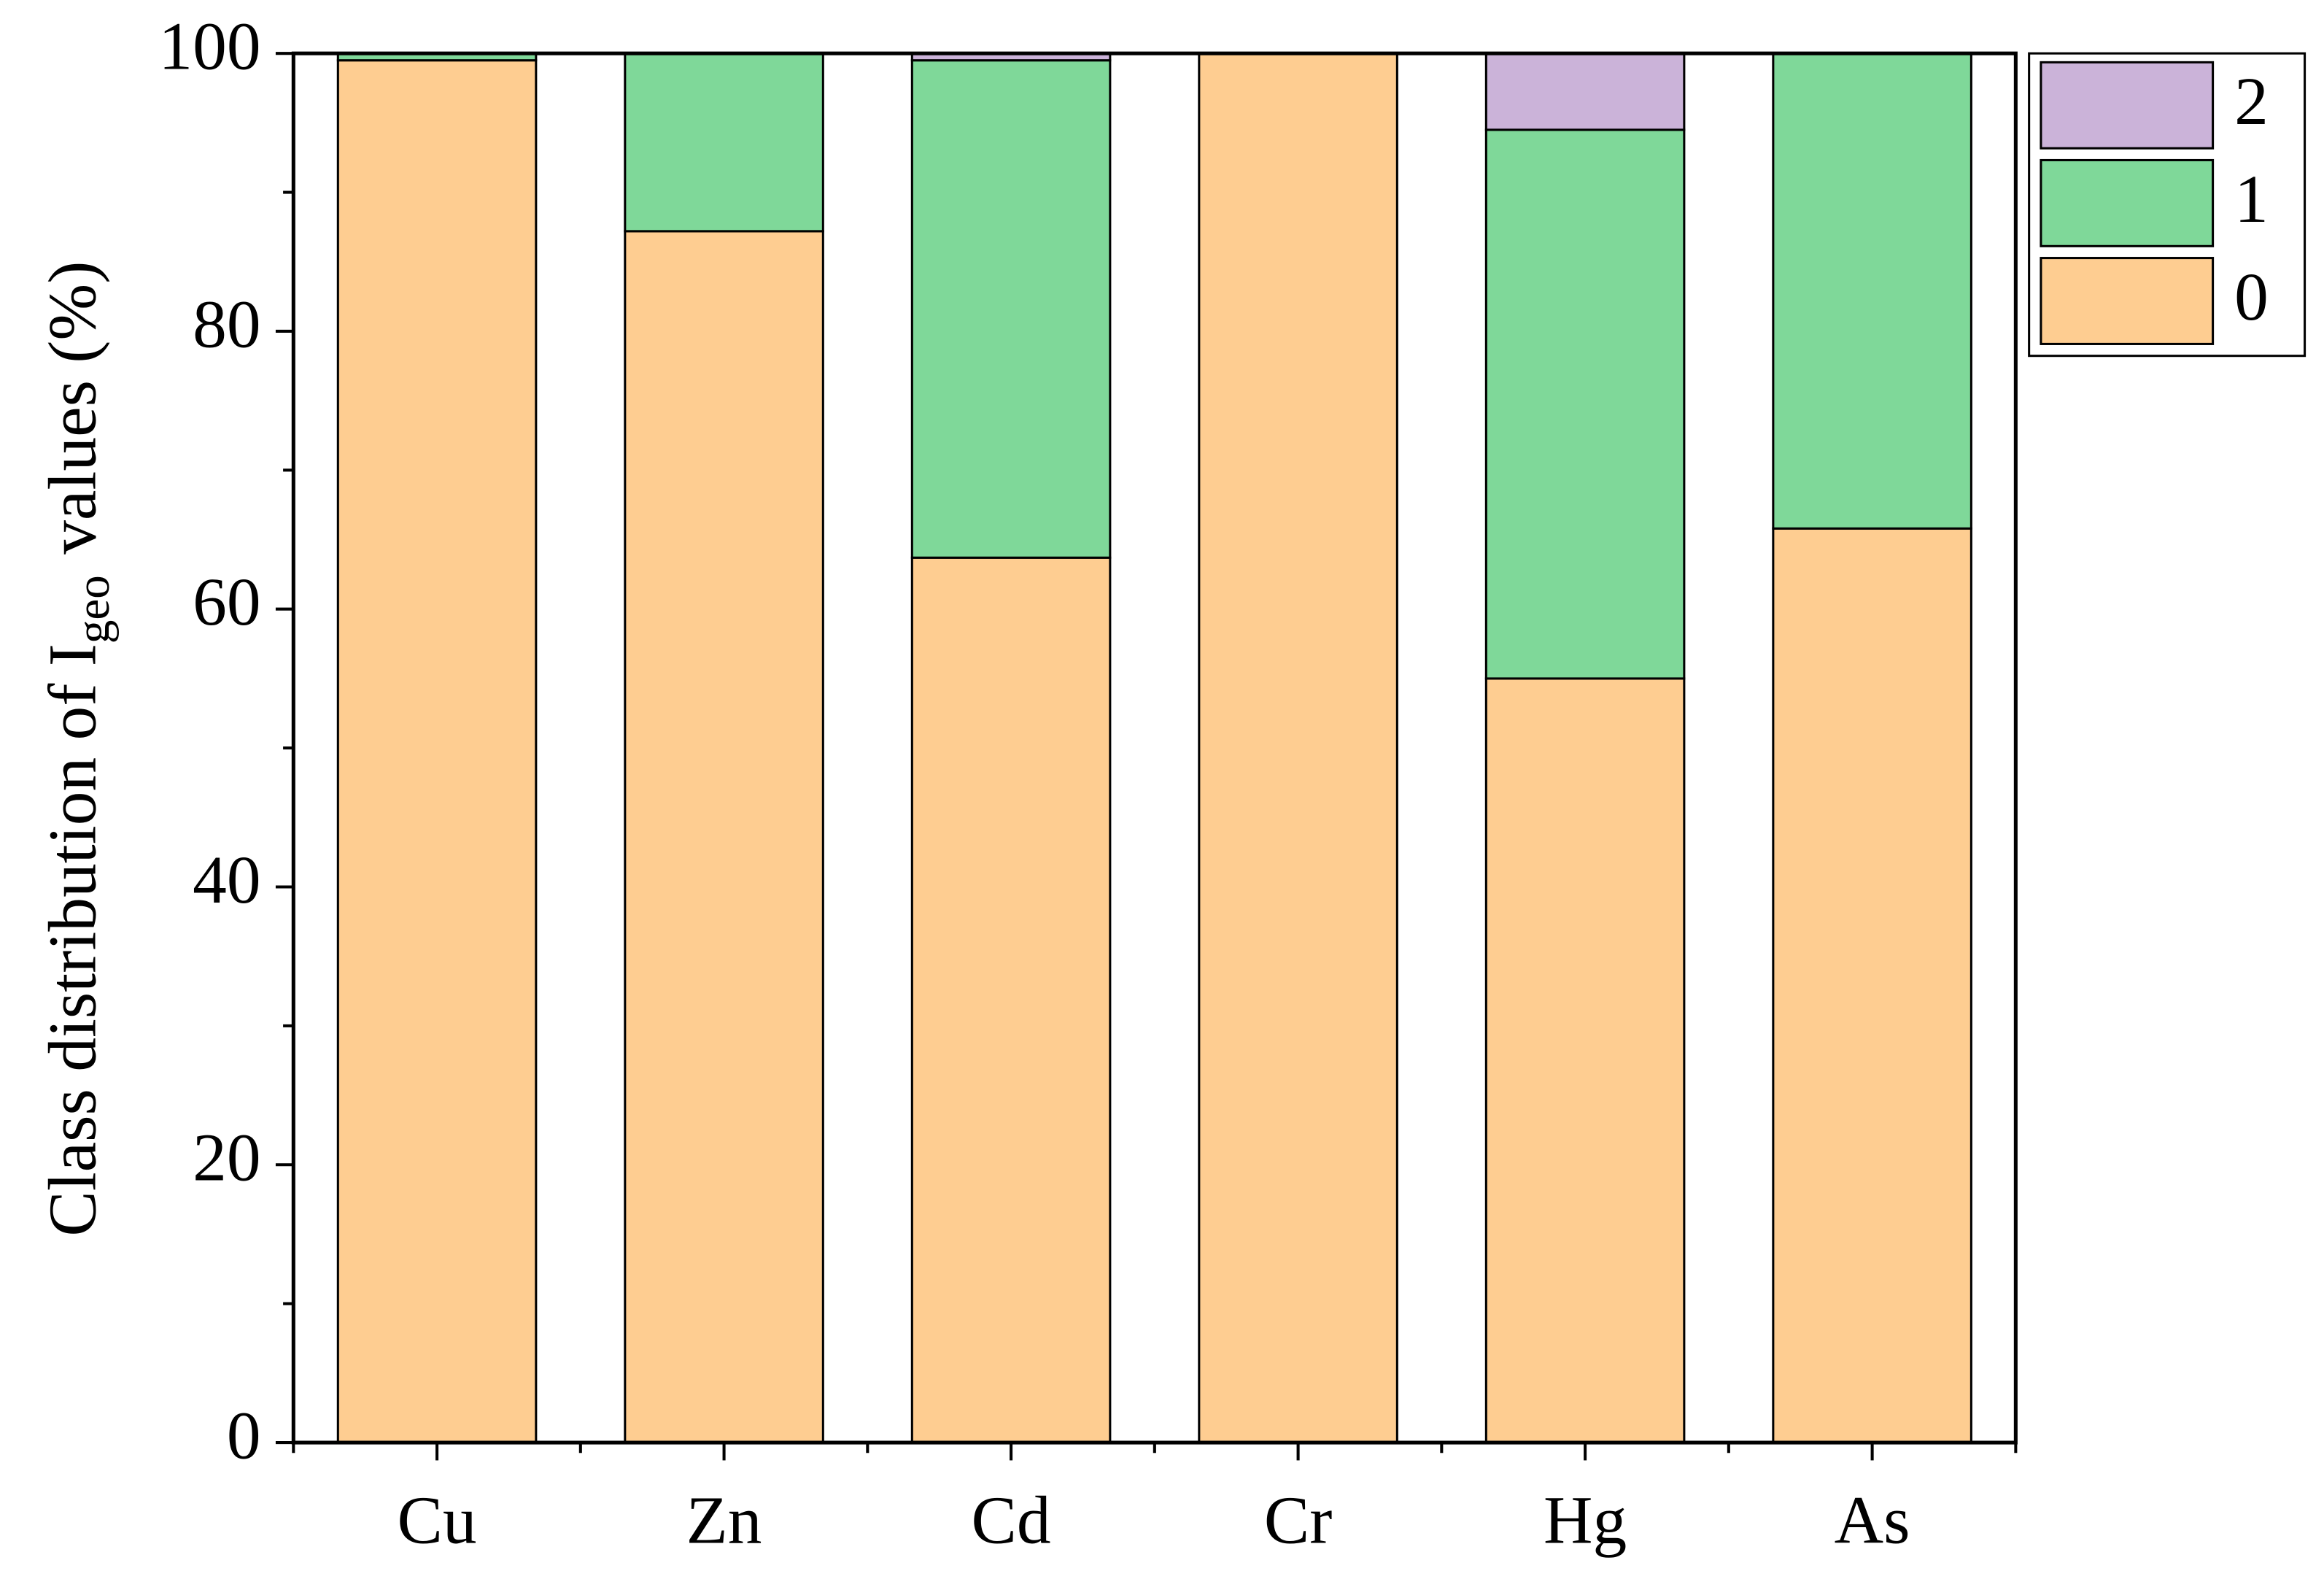  I want to click on legend-label: 2, so click(2251, 101).